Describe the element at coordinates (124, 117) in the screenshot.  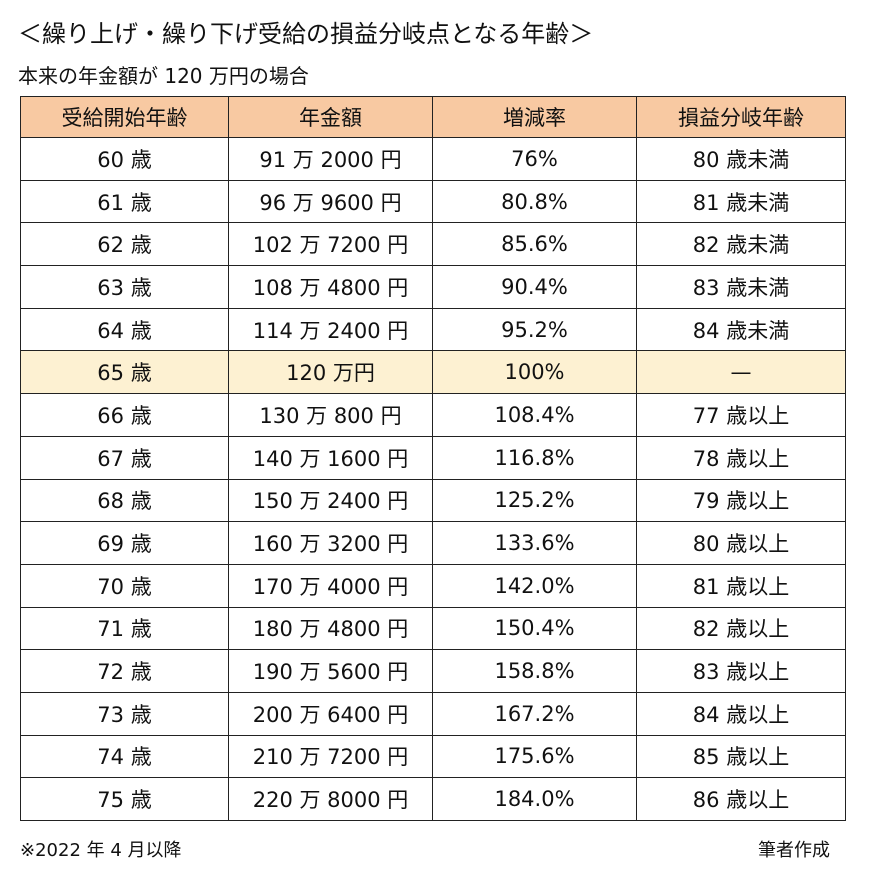
I see `column-header: 受給開始年齢` at that location.